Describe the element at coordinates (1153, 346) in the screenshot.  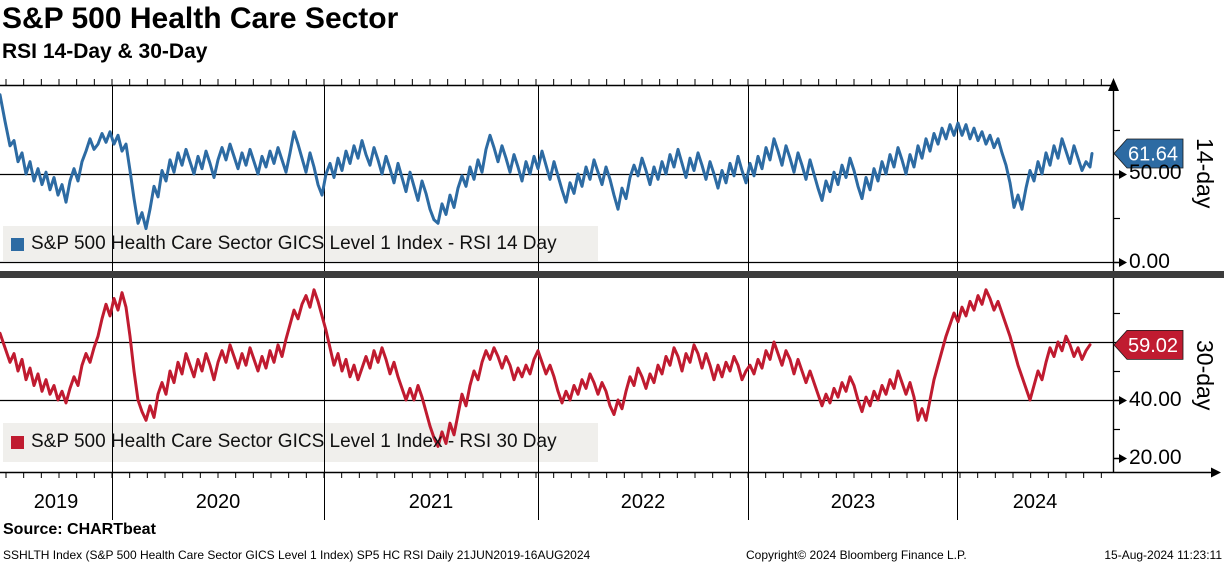
I see `last-value-label-30-day: 59.02` at that location.